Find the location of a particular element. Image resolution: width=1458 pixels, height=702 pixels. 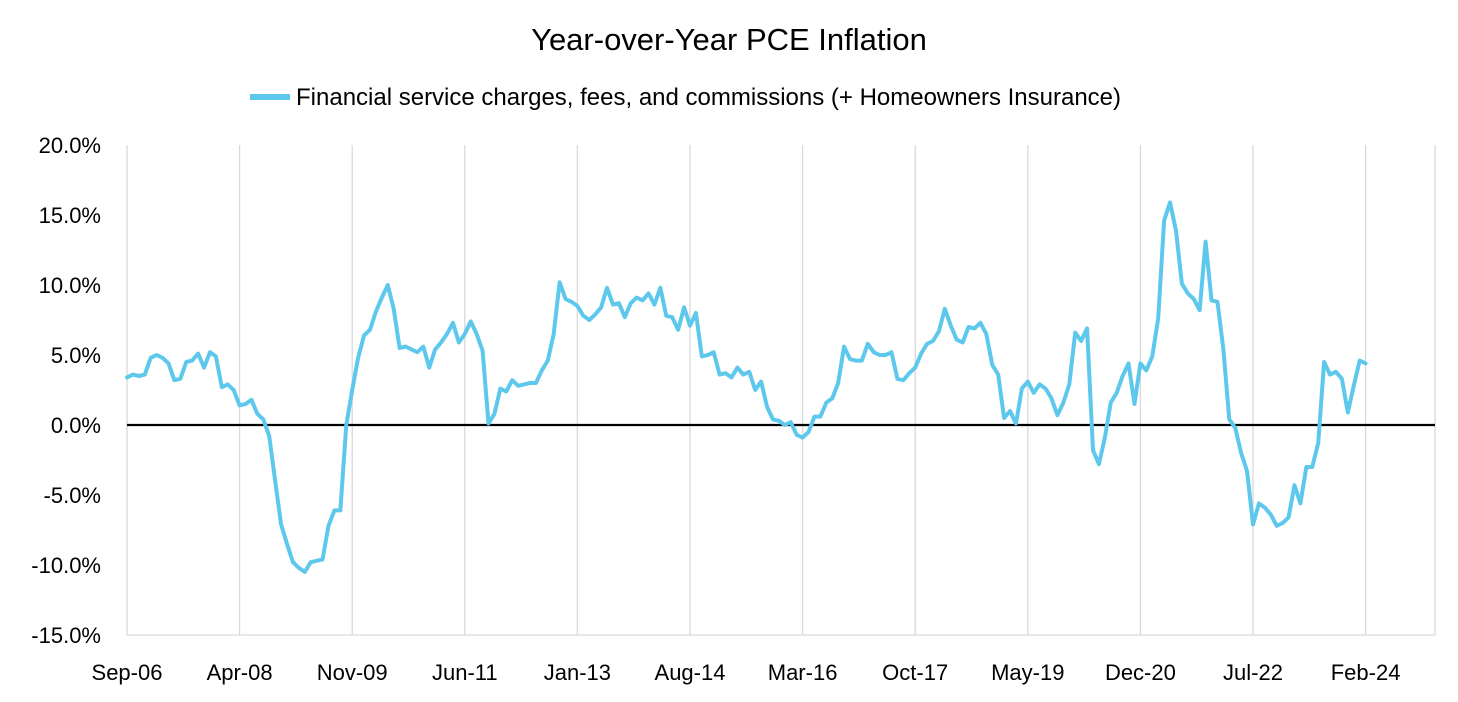

x-tick-label: Jan-13 is located at coordinates (577, 672).